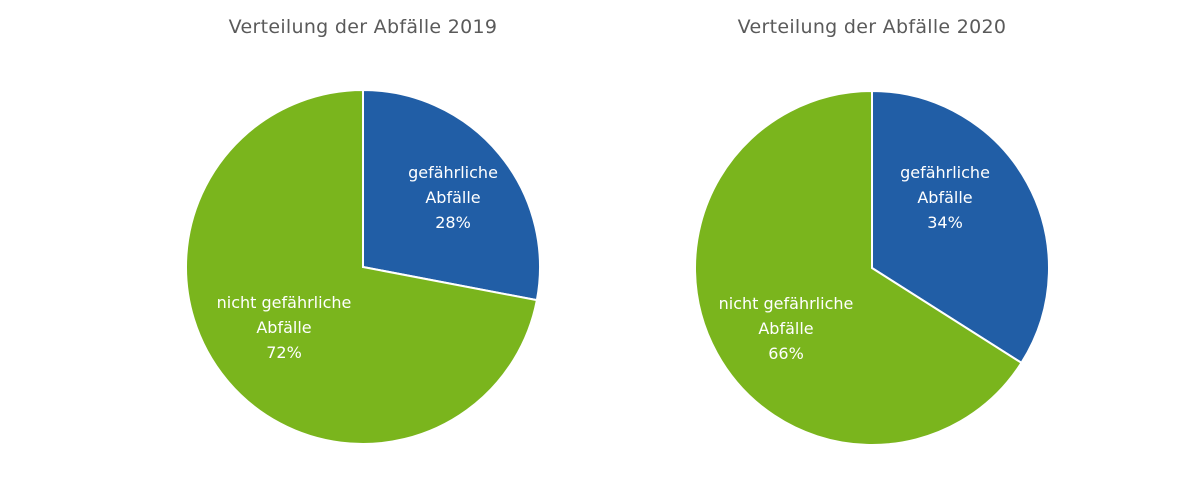 The image size is (1200, 490). What do you see at coordinates (786, 353) in the screenshot?
I see `label-non-hazardous-2020-percent: 66%` at bounding box center [786, 353].